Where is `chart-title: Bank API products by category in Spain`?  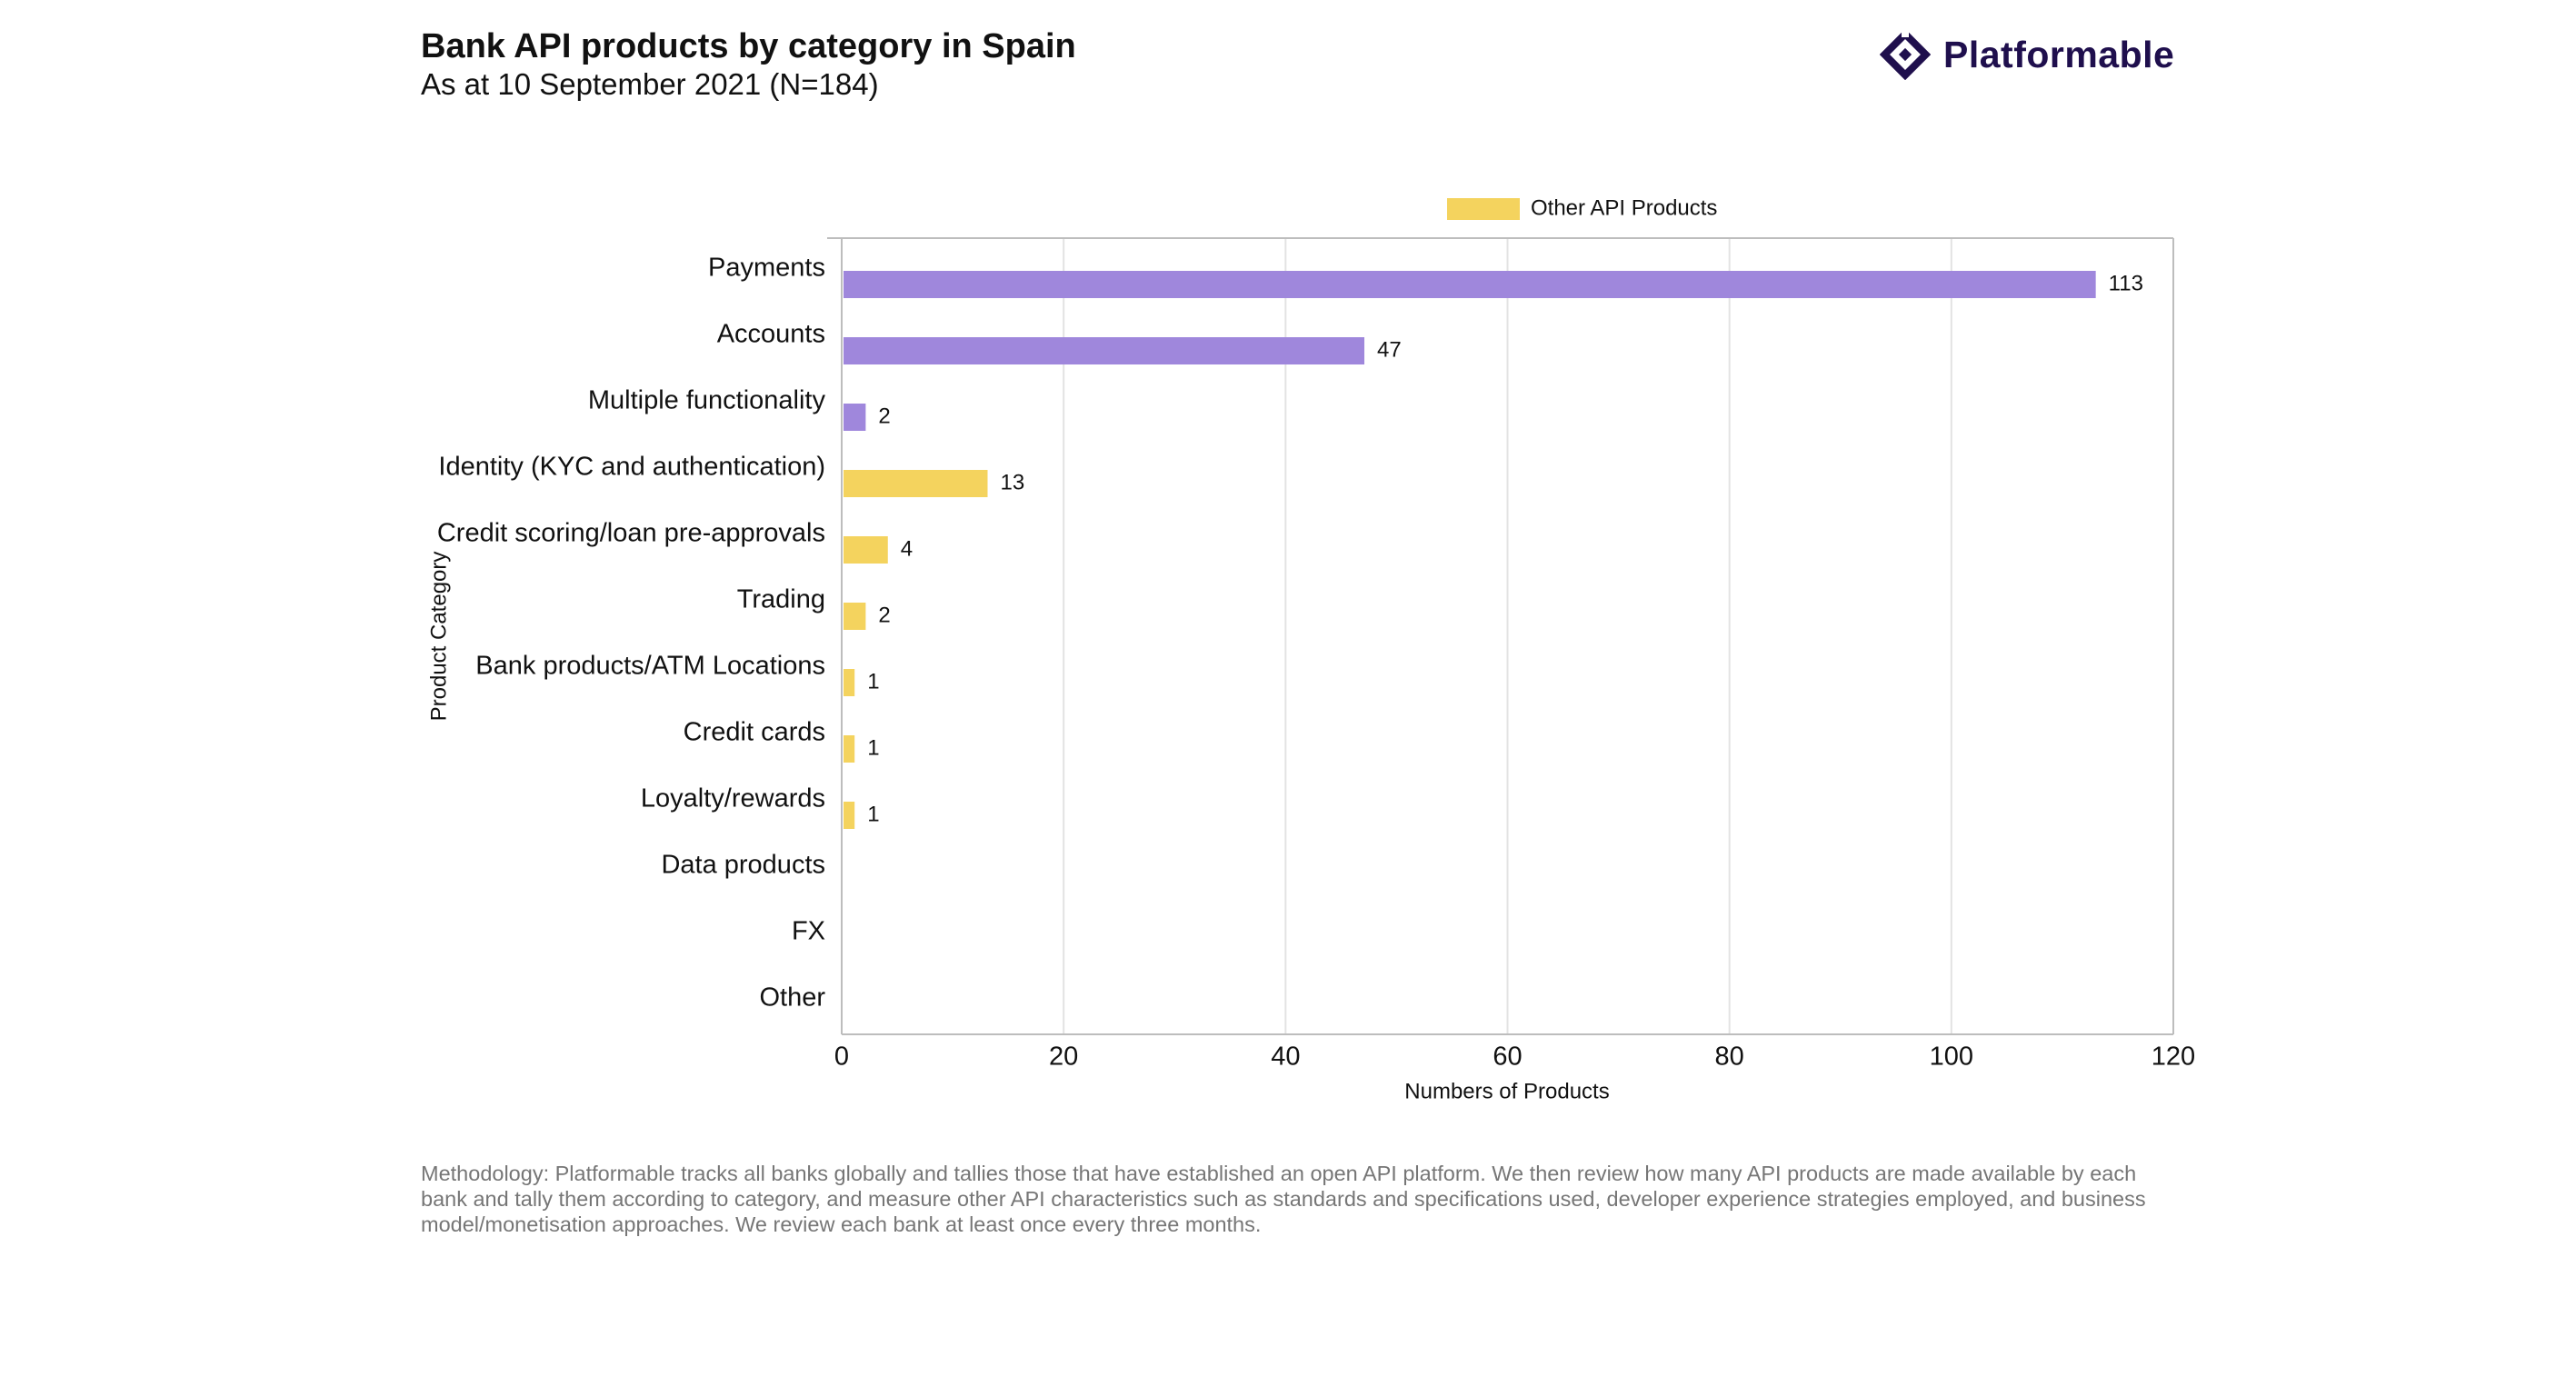 chart-title: Bank API products by category in Spain is located at coordinates (748, 46).